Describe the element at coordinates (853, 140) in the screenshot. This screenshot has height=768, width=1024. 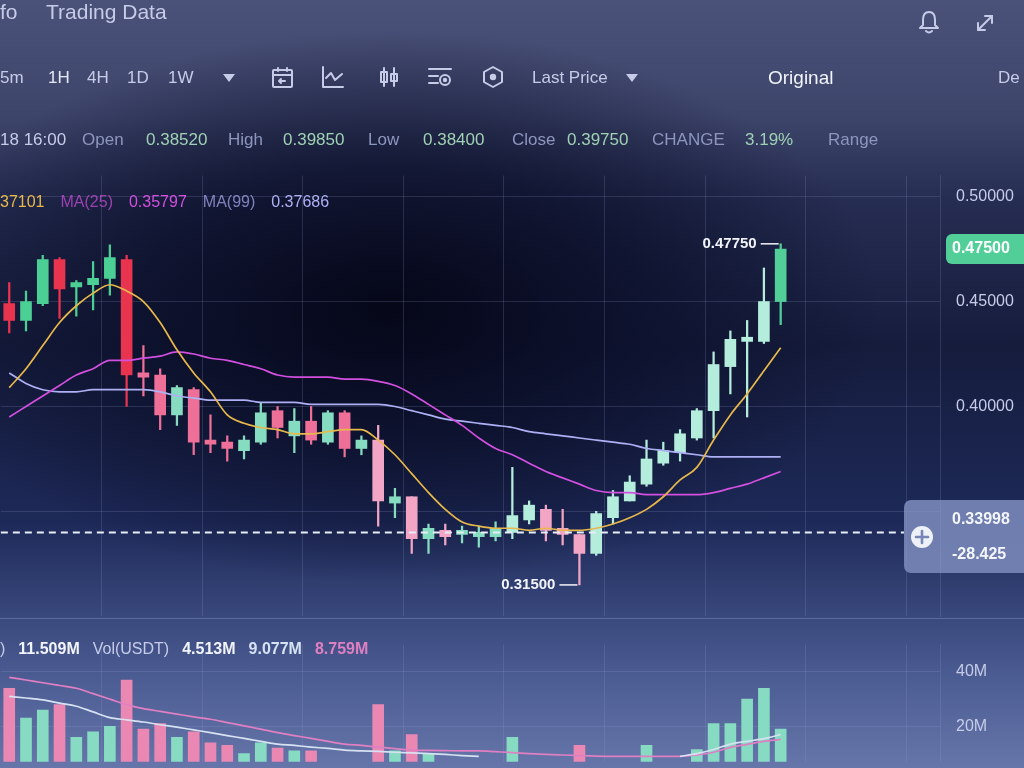
I see `text: Range` at that location.